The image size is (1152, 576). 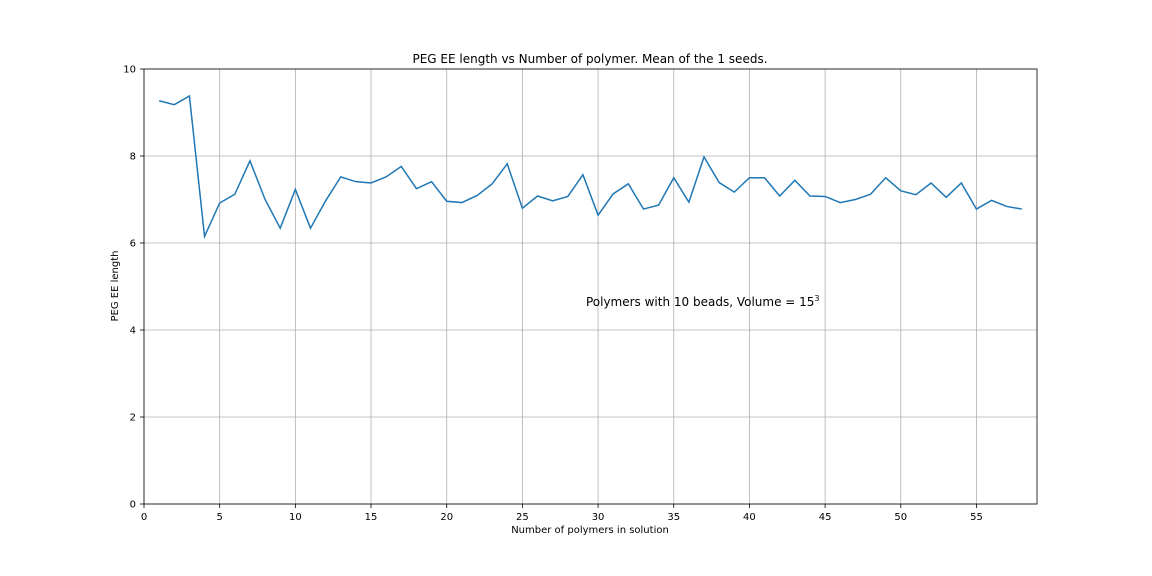 I want to click on y-tick-label: 6, so click(x=133, y=244).